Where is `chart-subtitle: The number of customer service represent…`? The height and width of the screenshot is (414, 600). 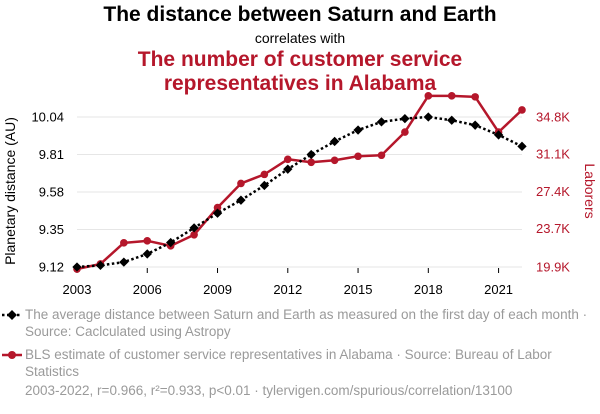 chart-subtitle: The number of customer service represent… is located at coordinates (300, 72).